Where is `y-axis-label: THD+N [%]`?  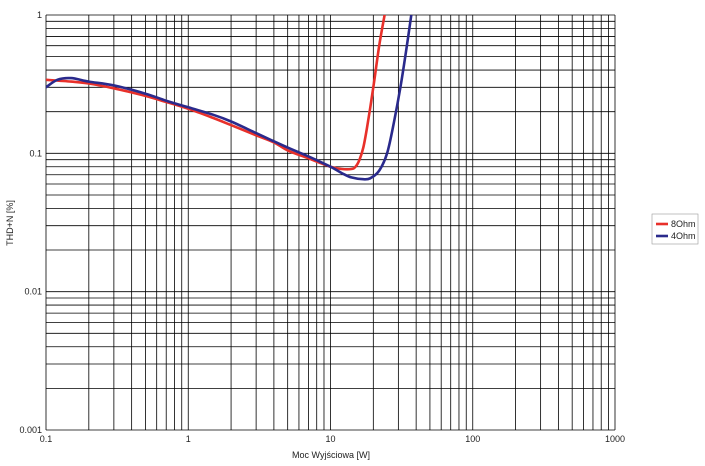 y-axis-label: THD+N [%] is located at coordinates (10, 223).